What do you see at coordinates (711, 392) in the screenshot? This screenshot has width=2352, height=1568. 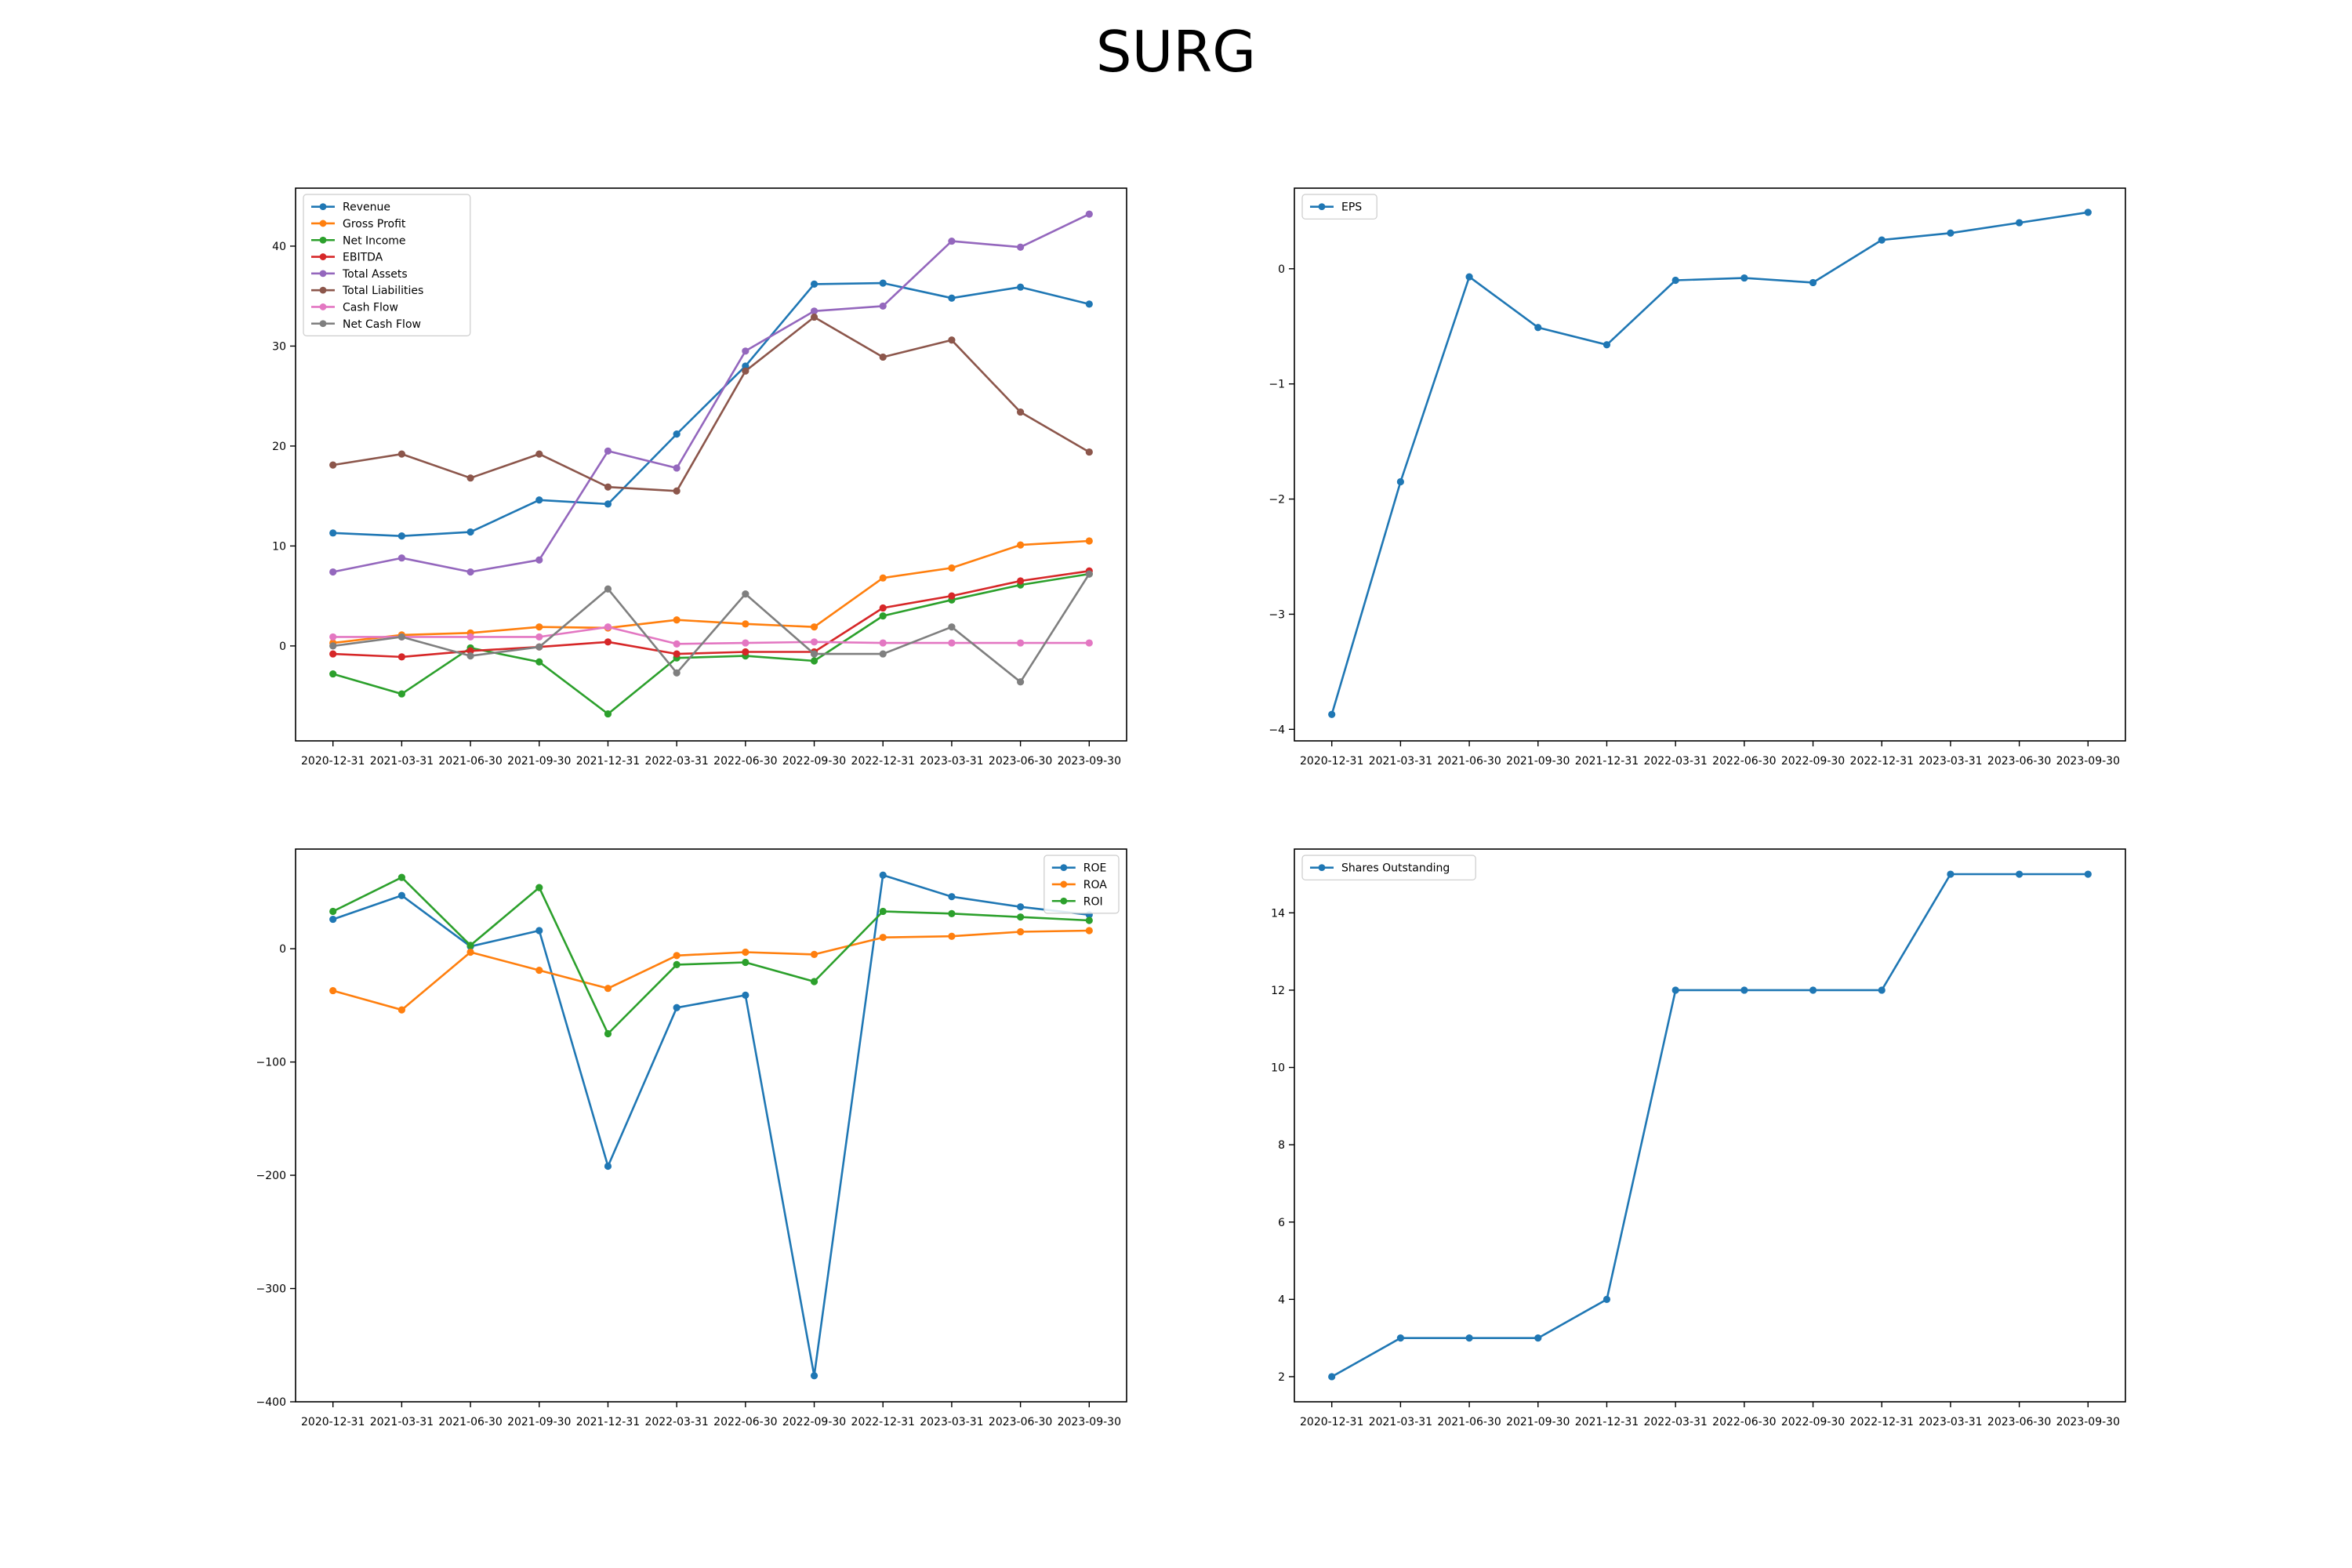 I see `series-line-total-assets` at bounding box center [711, 392].